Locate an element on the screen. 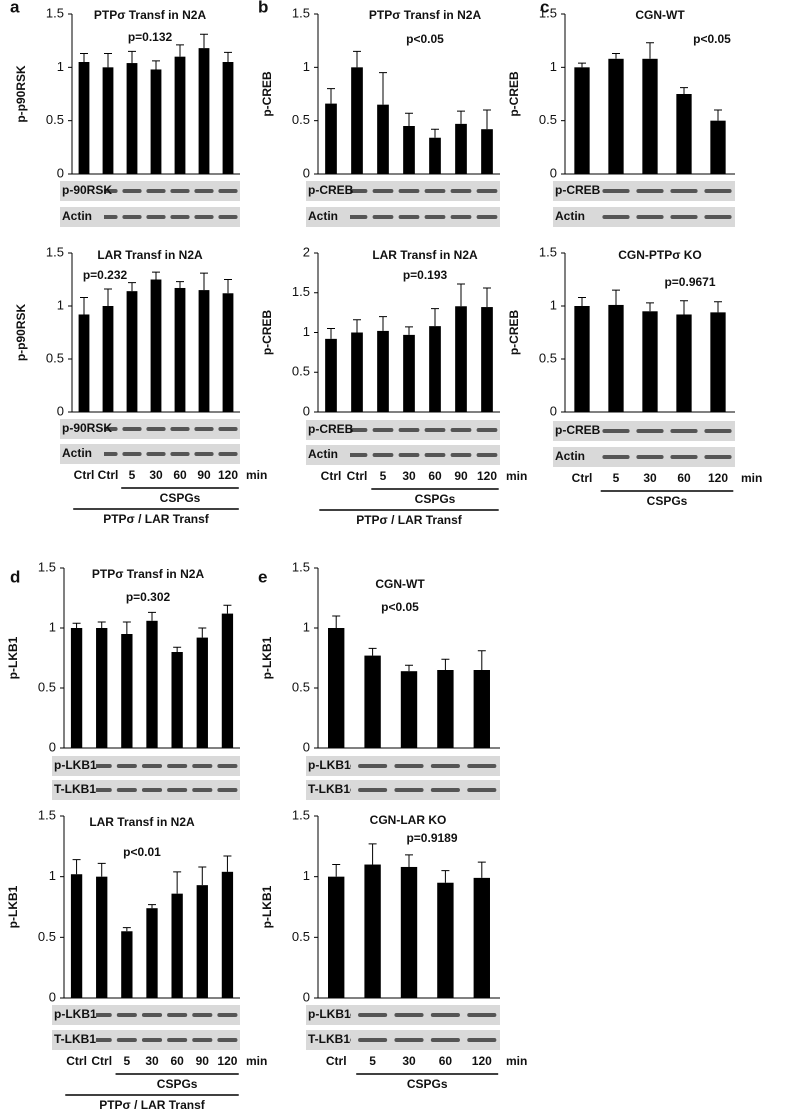 The image size is (787, 1110). x-tick-label: 60 is located at coordinates (435, 476).